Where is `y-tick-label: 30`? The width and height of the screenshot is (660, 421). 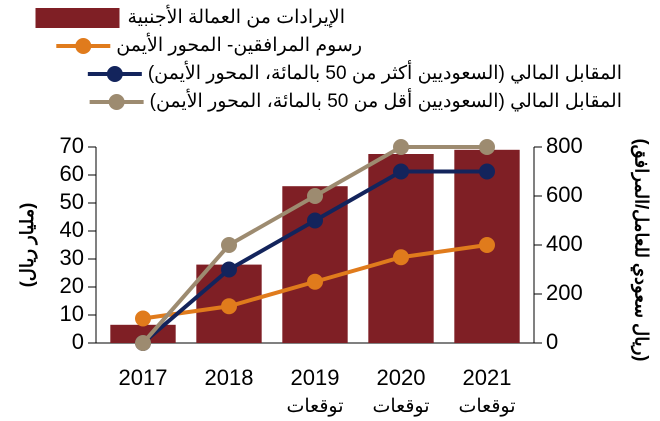 y-tick-label: 30 is located at coordinates (72, 257).